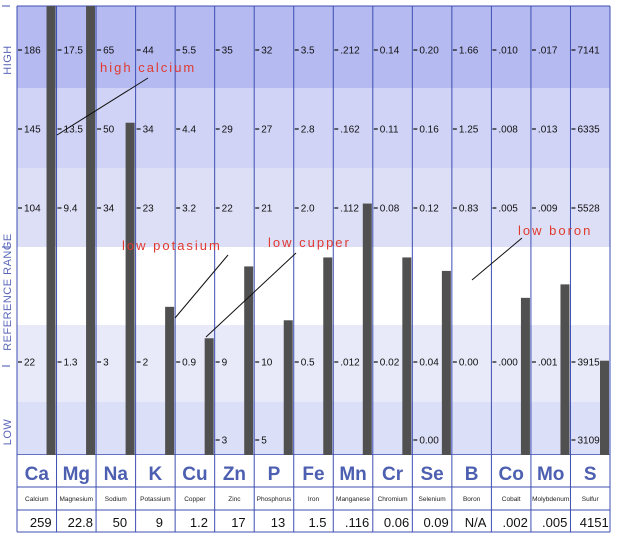  What do you see at coordinates (8, 245) in the screenshot?
I see `side-labels: HIGH REFERENCE RANGE LOW` at bounding box center [8, 245].